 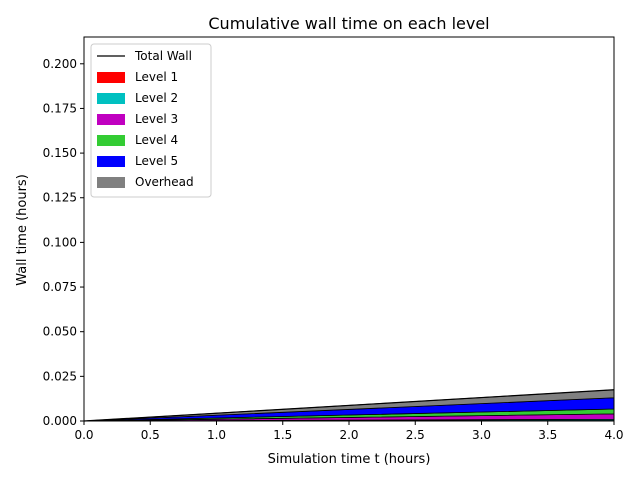 What do you see at coordinates (216, 435) in the screenshot?
I see `x-tick-label: 1.0` at bounding box center [216, 435].